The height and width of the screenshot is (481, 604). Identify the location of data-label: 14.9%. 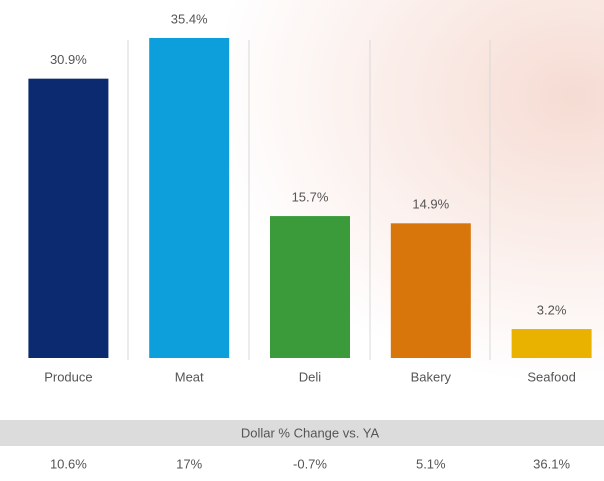
(430, 204).